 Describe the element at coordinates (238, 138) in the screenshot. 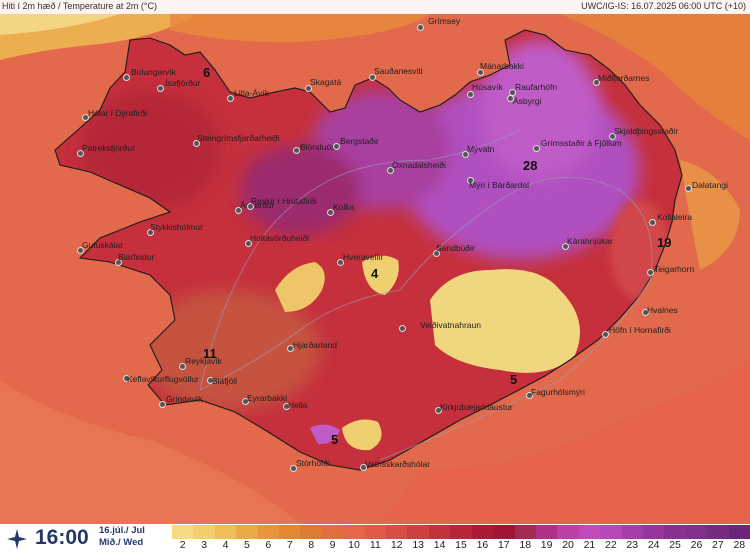

I see `station-label: Steingrímsfjarðarheiði` at that location.